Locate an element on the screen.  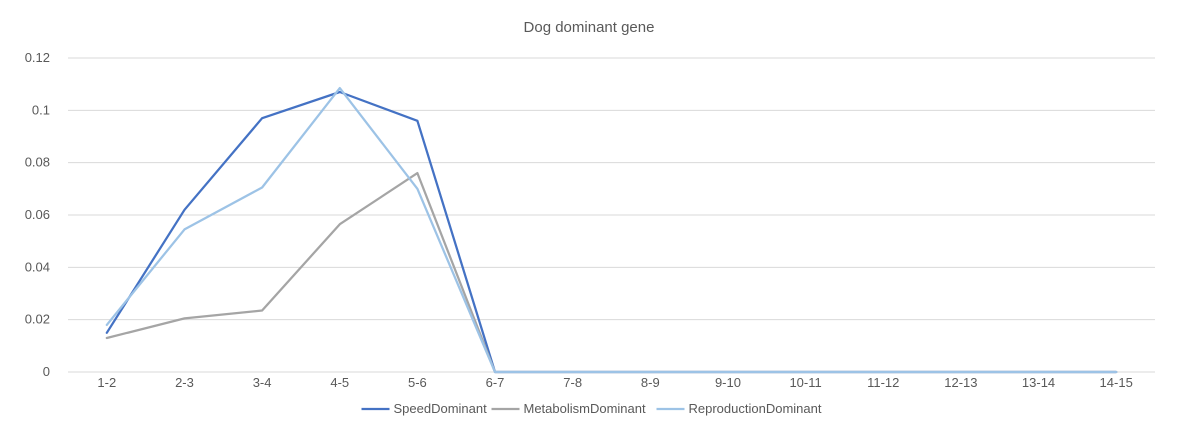
x-tick-label: 1-2 is located at coordinates (106, 382).